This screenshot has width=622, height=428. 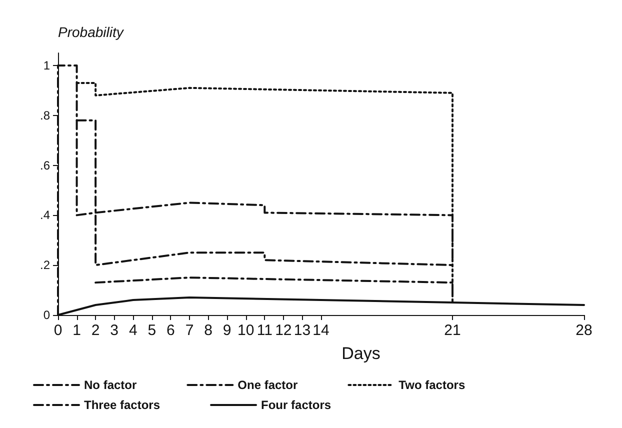 What do you see at coordinates (45, 215) in the screenshot?
I see `y-tick-label: .4` at bounding box center [45, 215].